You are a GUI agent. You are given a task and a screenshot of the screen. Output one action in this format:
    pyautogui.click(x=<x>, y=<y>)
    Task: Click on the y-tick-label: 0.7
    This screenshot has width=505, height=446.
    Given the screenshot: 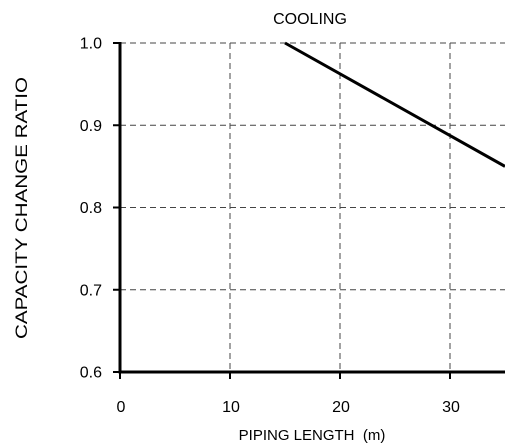 What is the action you would take?
    pyautogui.click(x=91, y=290)
    